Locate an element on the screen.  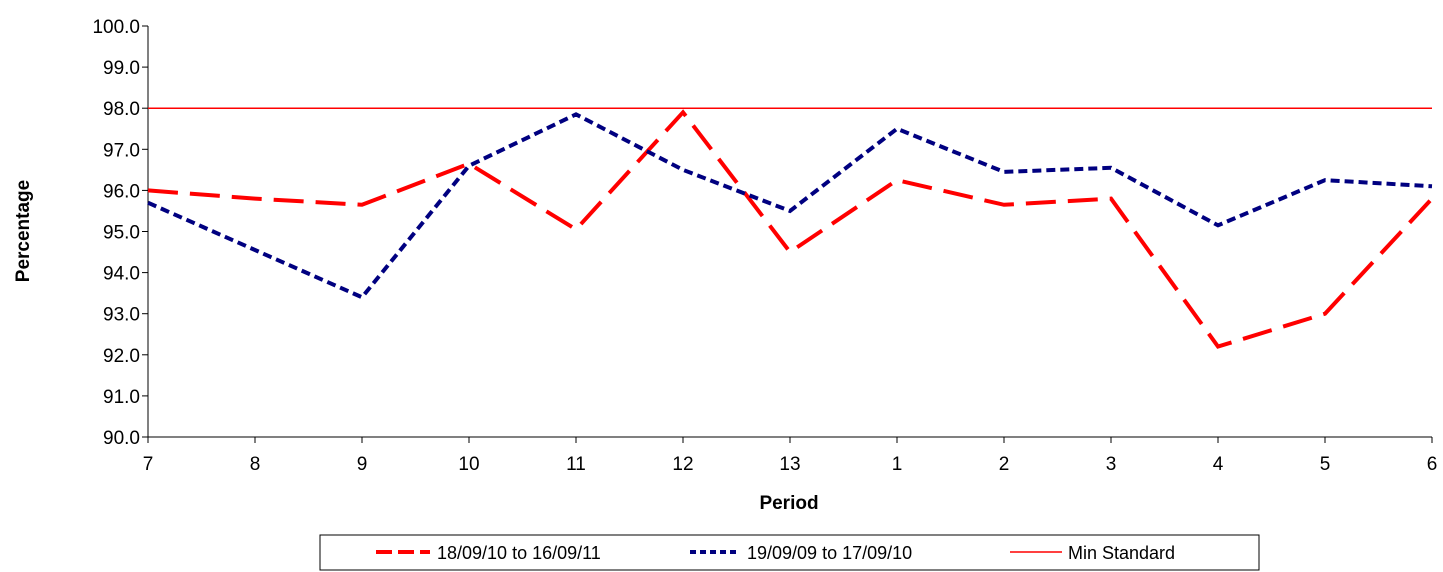
y-tick-label: 91.0 is located at coordinates (121, 397).